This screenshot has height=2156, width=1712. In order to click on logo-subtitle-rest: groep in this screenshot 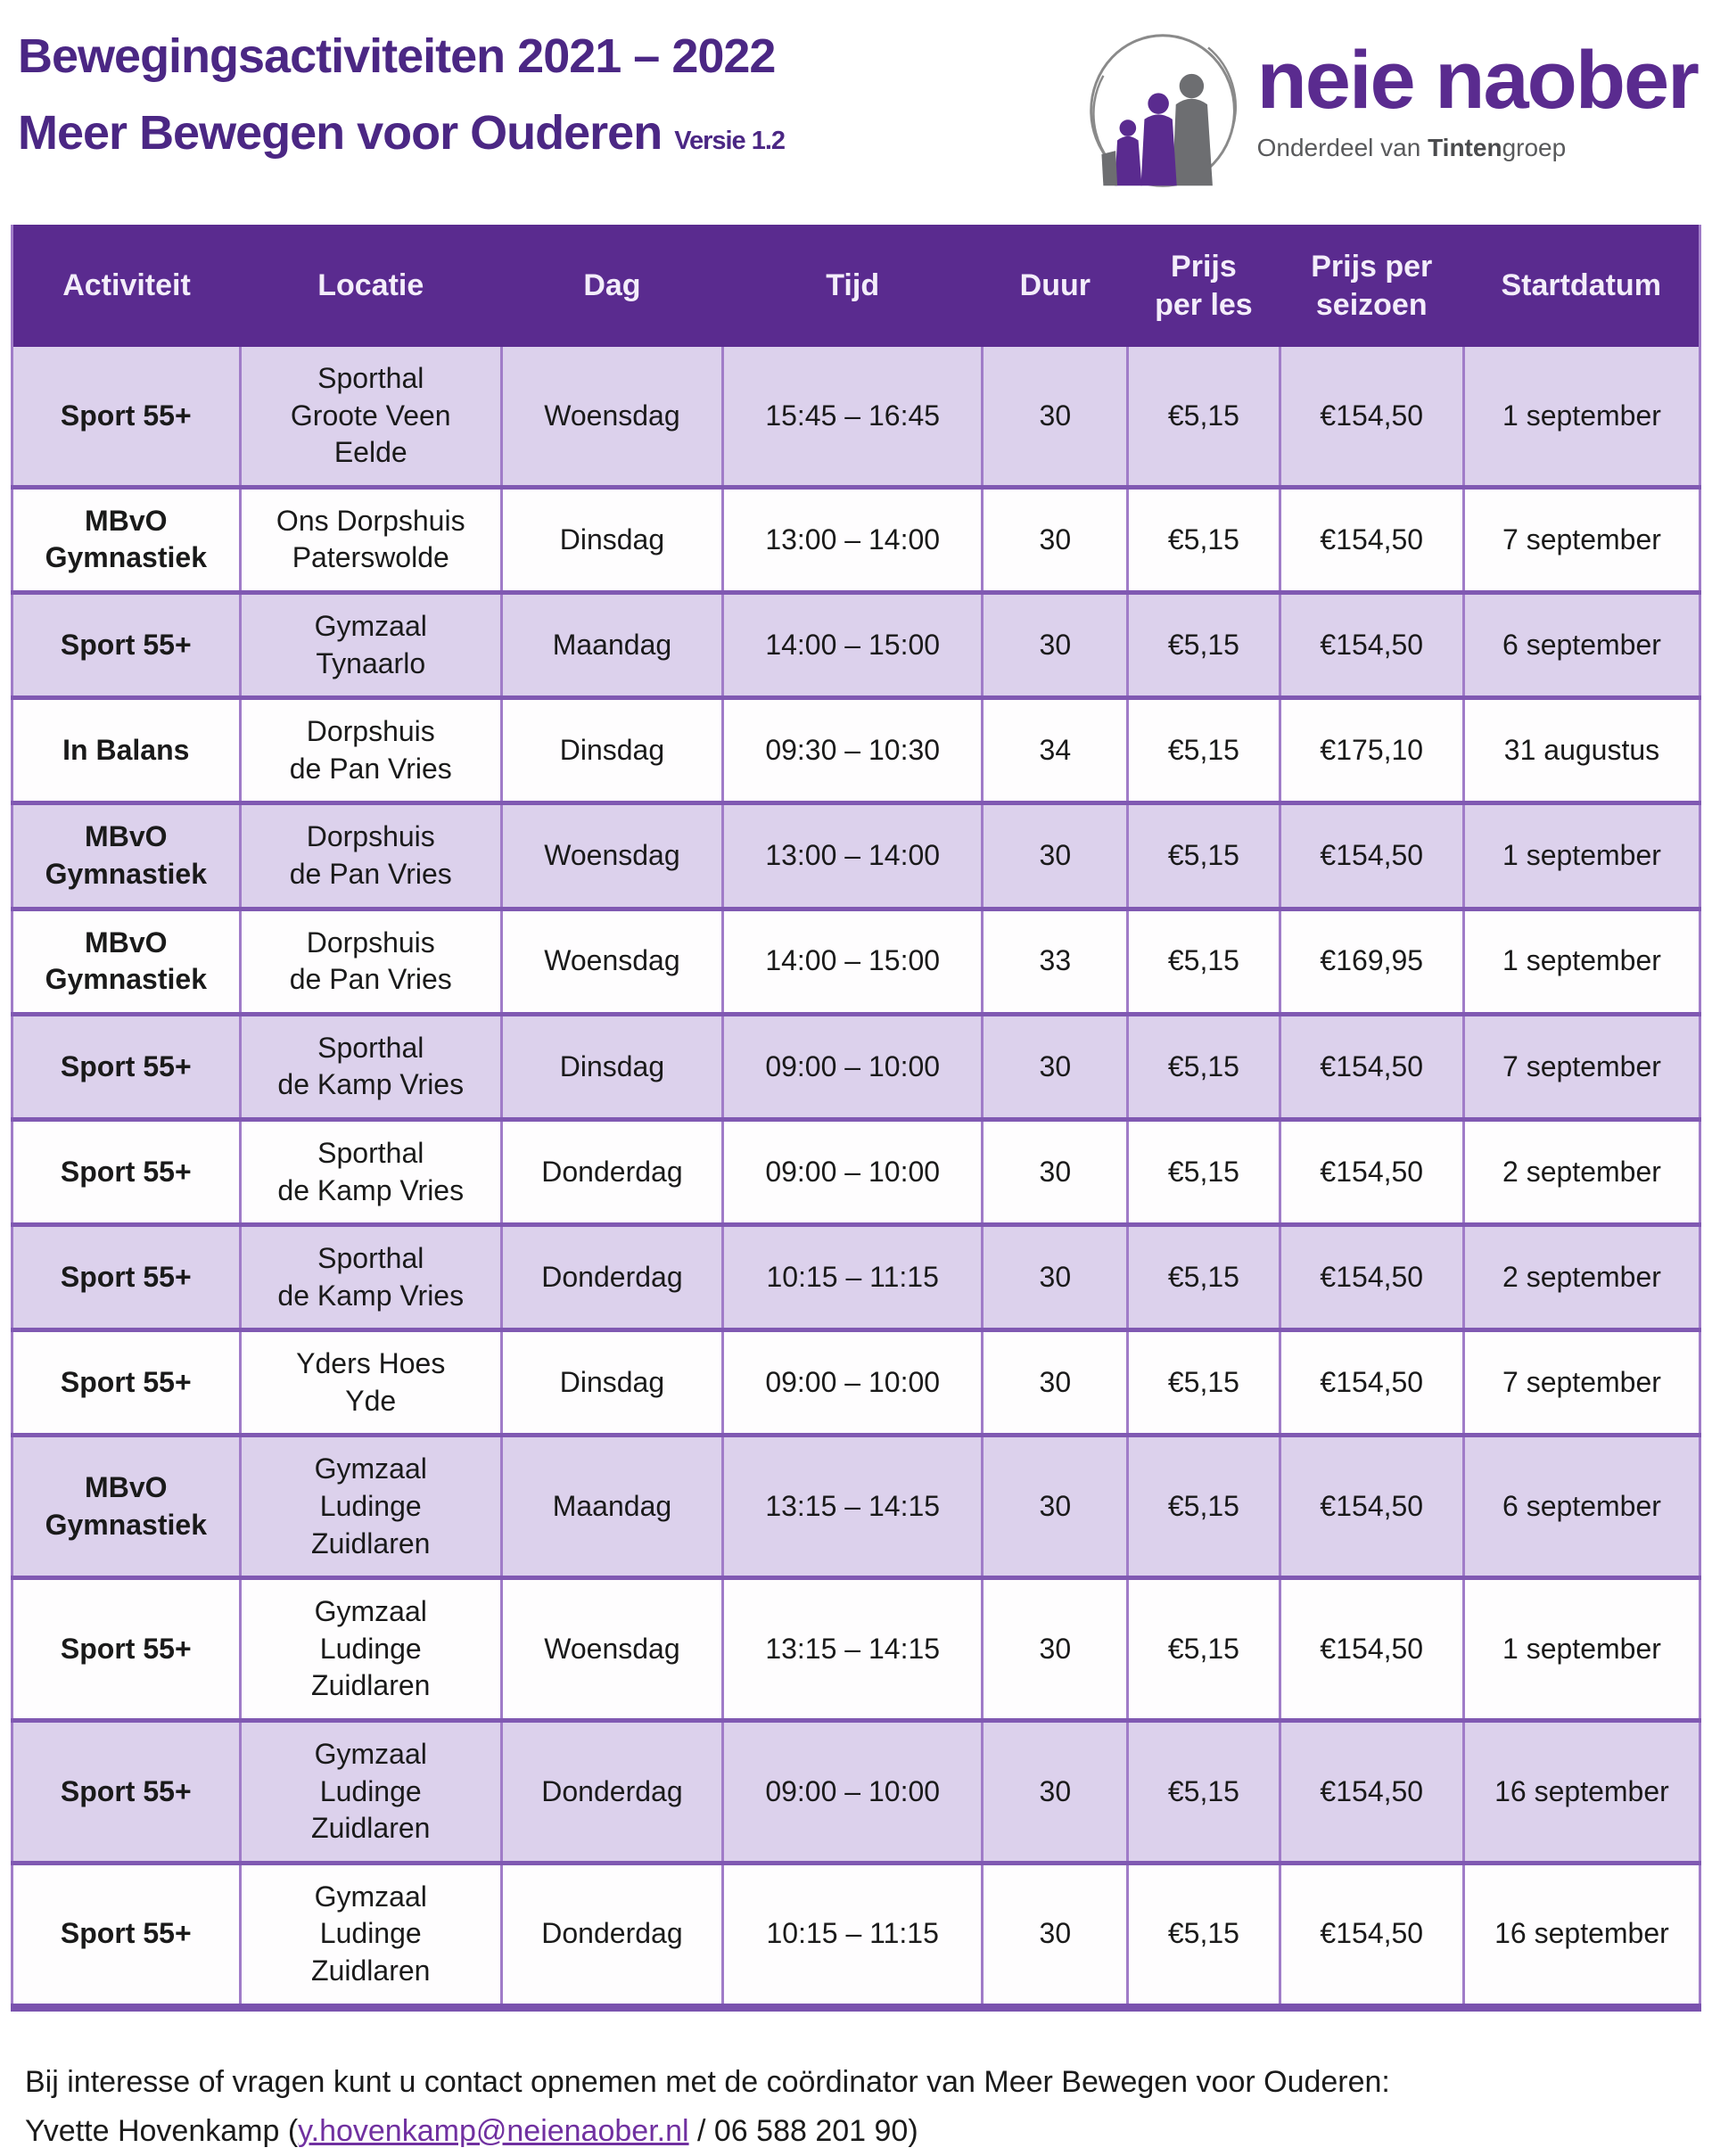, I will do `click(1534, 148)`.